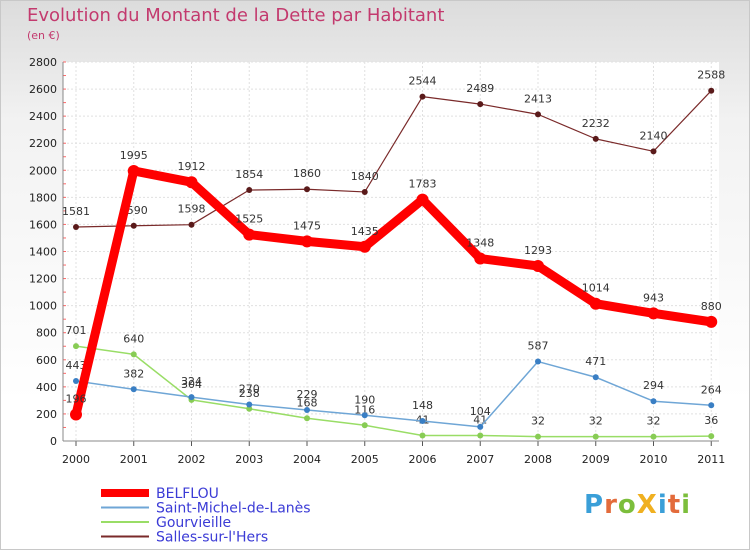  Describe the element at coordinates (134, 459) in the screenshot. I see `x-tick-label: 2001` at that location.